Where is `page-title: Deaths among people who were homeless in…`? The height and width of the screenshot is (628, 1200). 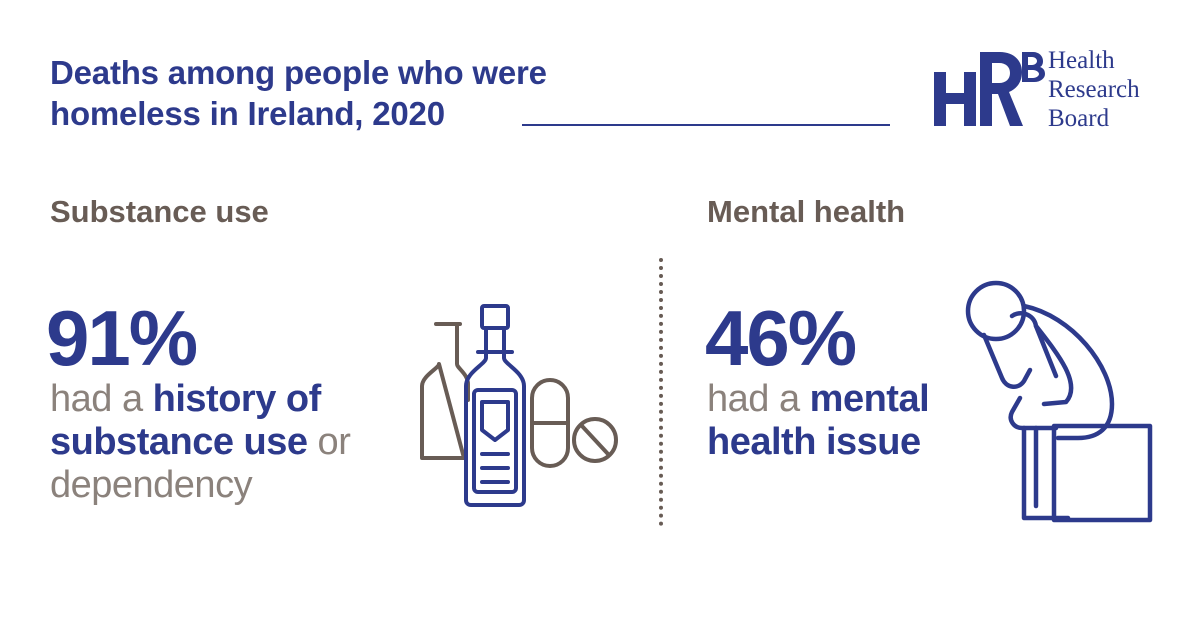
page-title: Deaths among people who were homeless in… is located at coordinates (340, 93).